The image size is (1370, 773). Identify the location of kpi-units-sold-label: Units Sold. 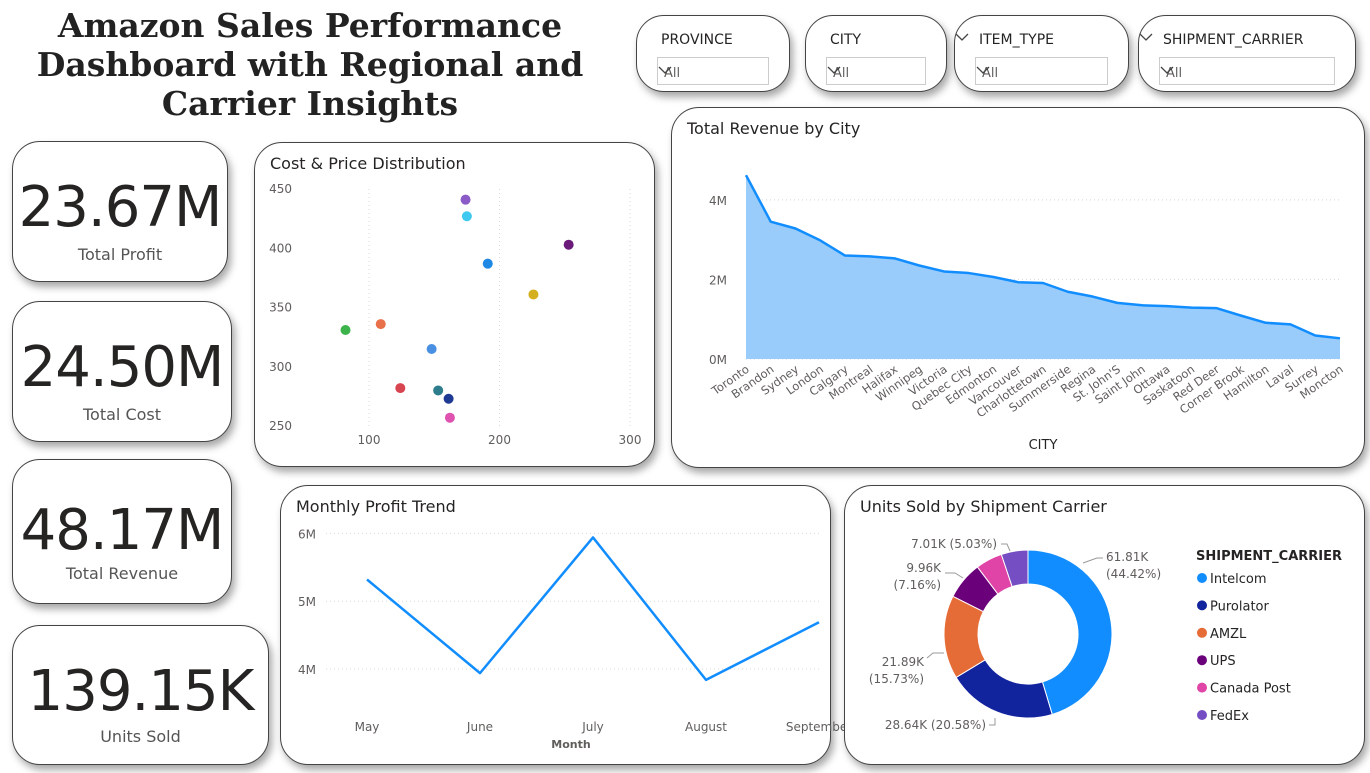
(140, 736).